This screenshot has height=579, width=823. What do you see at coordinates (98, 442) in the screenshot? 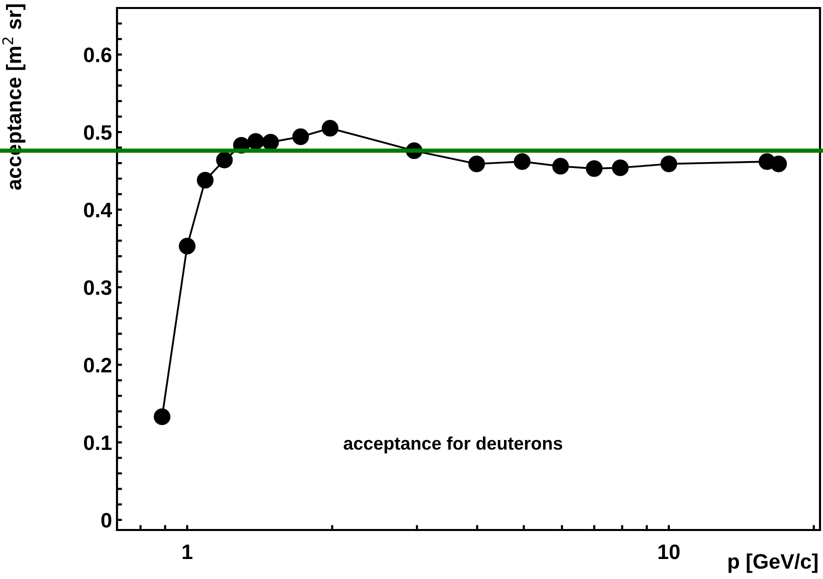
I see `y-tick-label: 0.1` at bounding box center [98, 442].